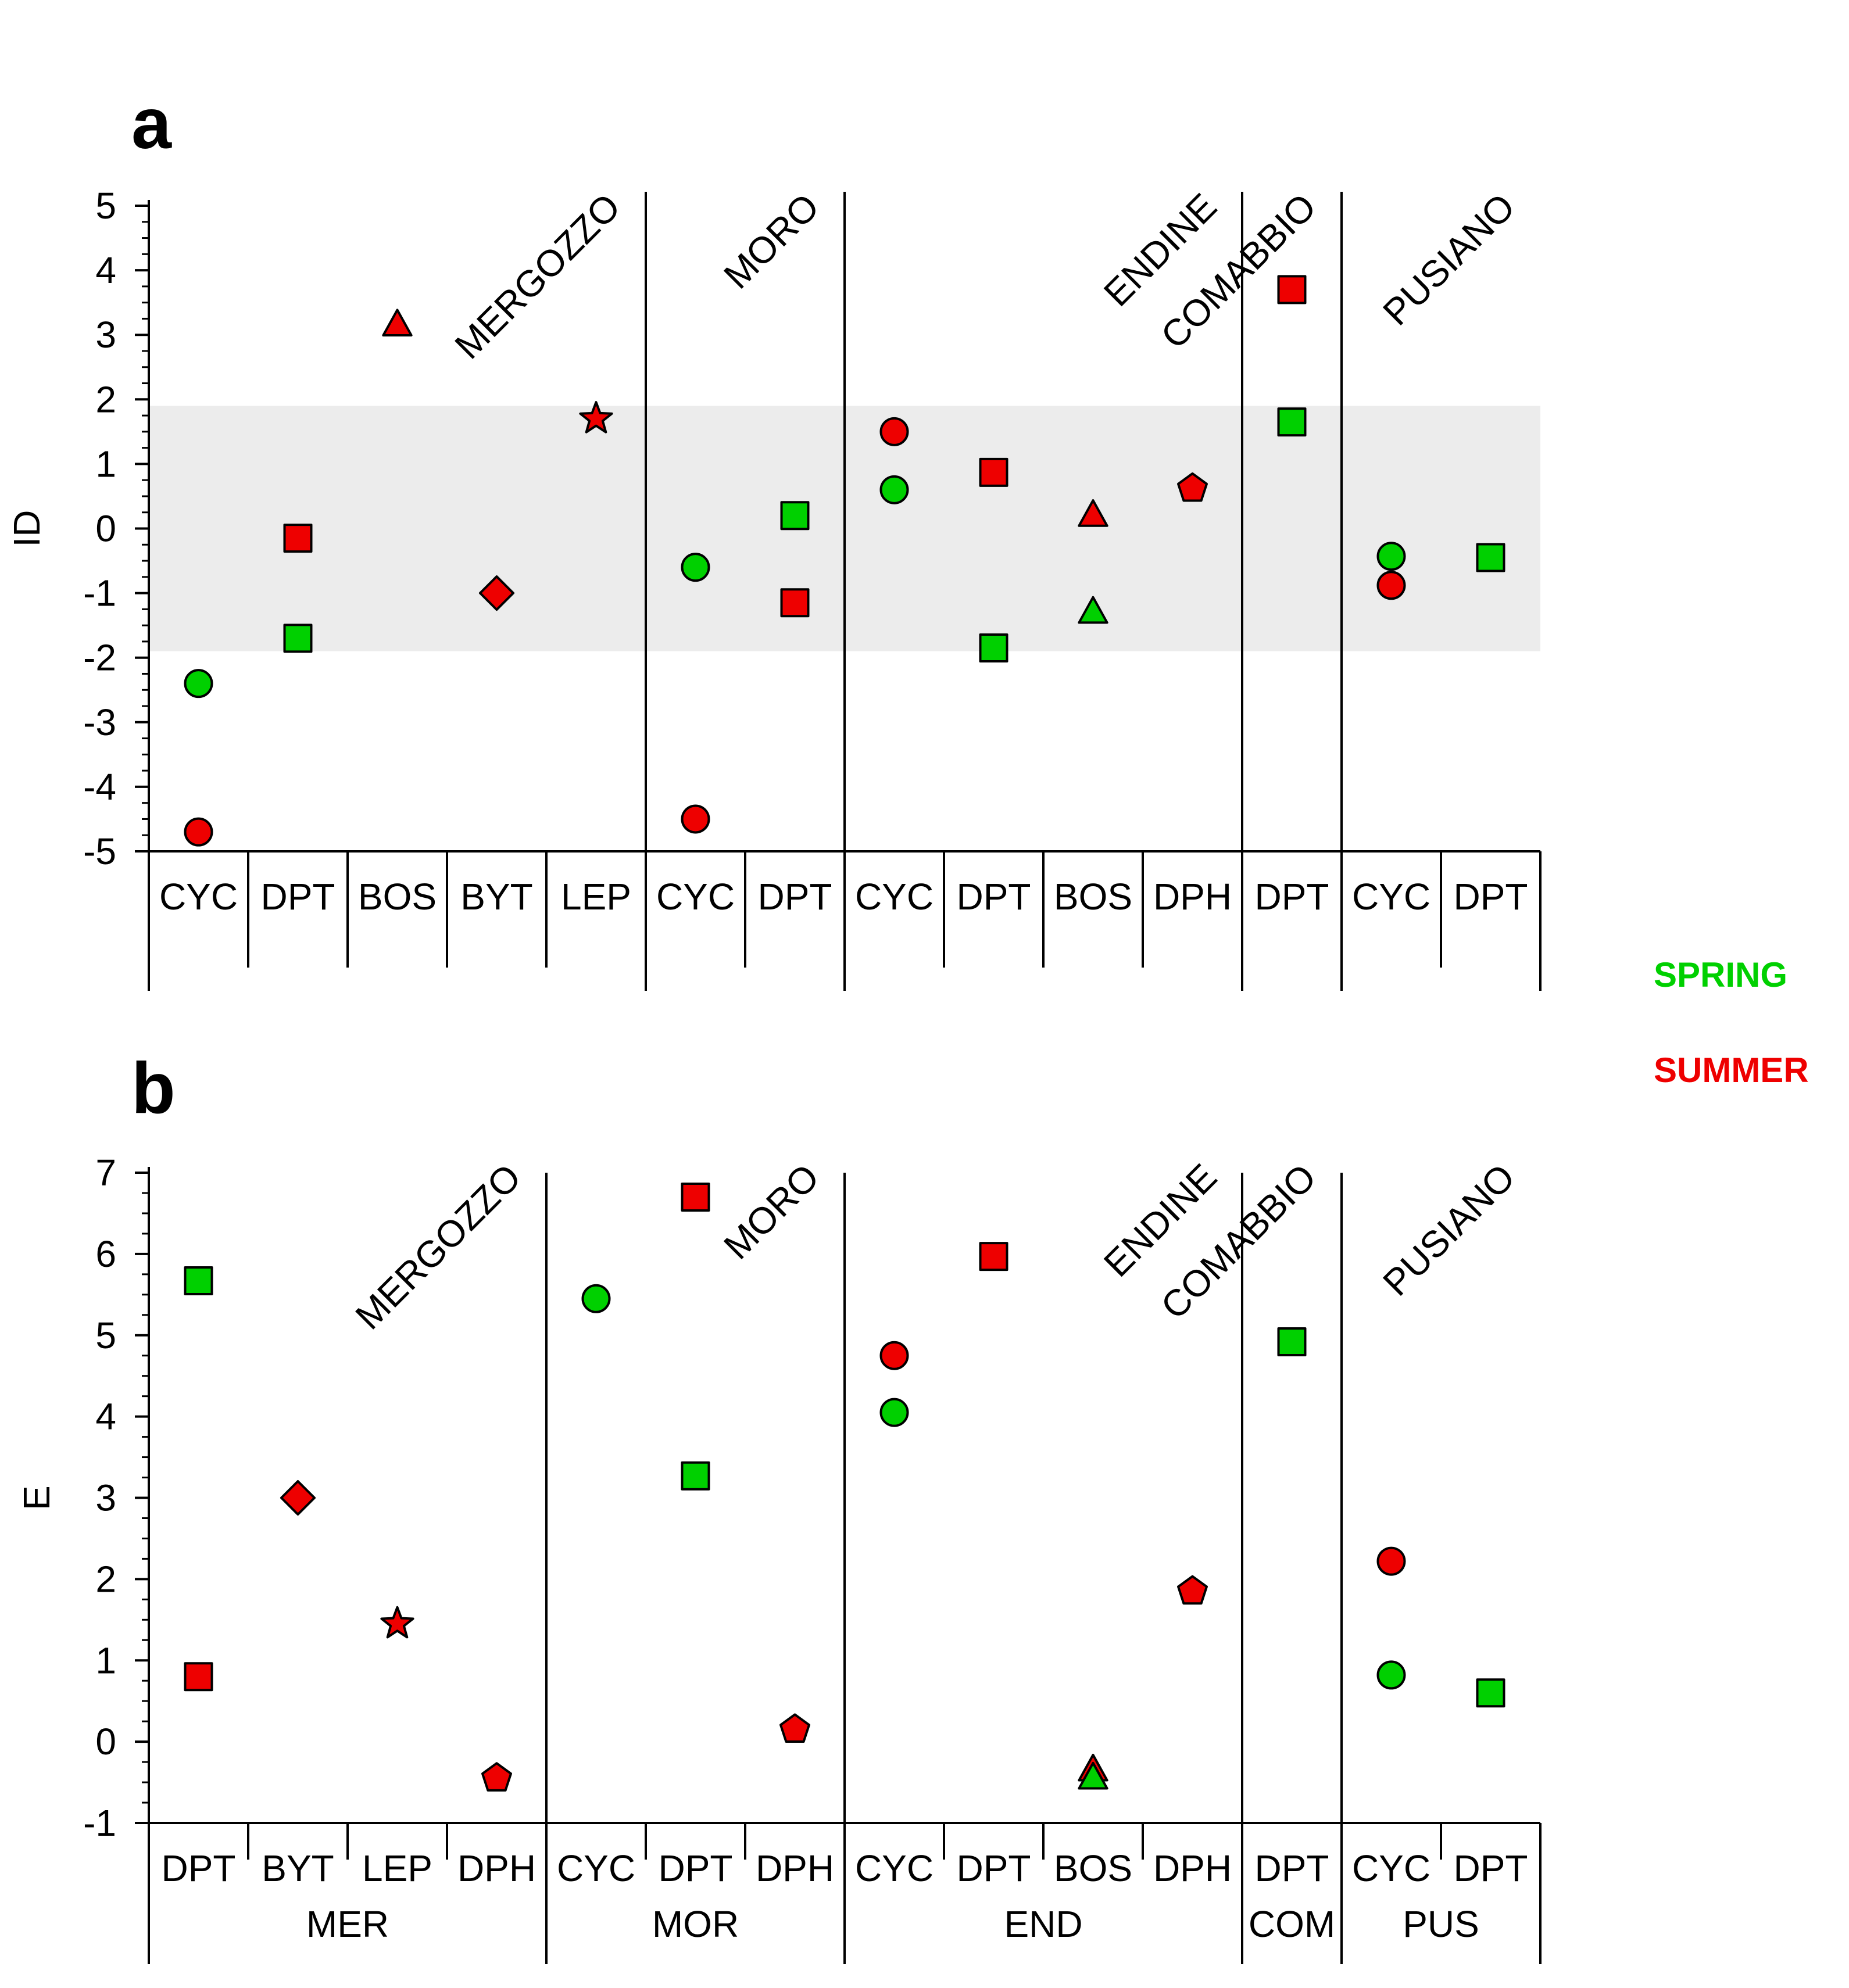 Image resolution: width=1849 pixels, height=1988 pixels. Describe the element at coordinates (347, 1924) in the screenshot. I see `group-abbr-label: MER` at that location.